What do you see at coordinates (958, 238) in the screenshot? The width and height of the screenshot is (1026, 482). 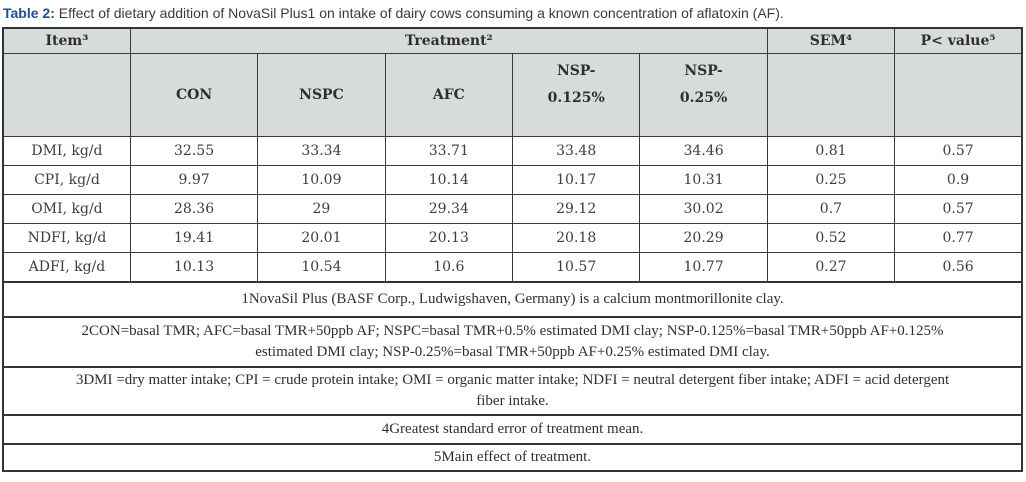 I see `data-cell: 0.77` at bounding box center [958, 238].